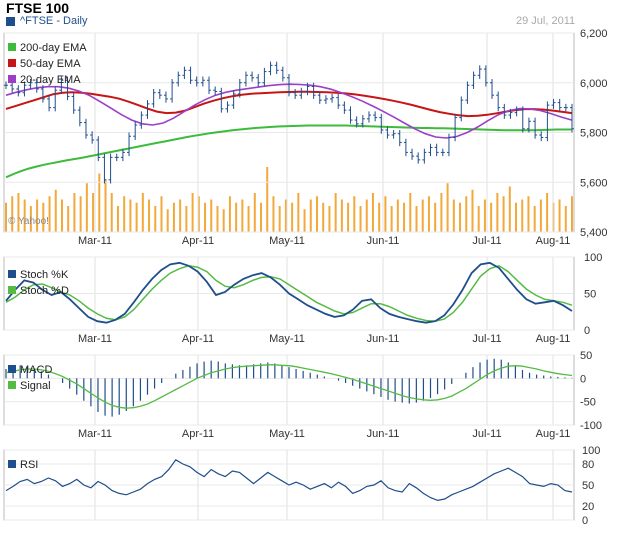 Image resolution: width=624 pixels, height=541 pixels. I want to click on volume-bars, so click(289, 199).